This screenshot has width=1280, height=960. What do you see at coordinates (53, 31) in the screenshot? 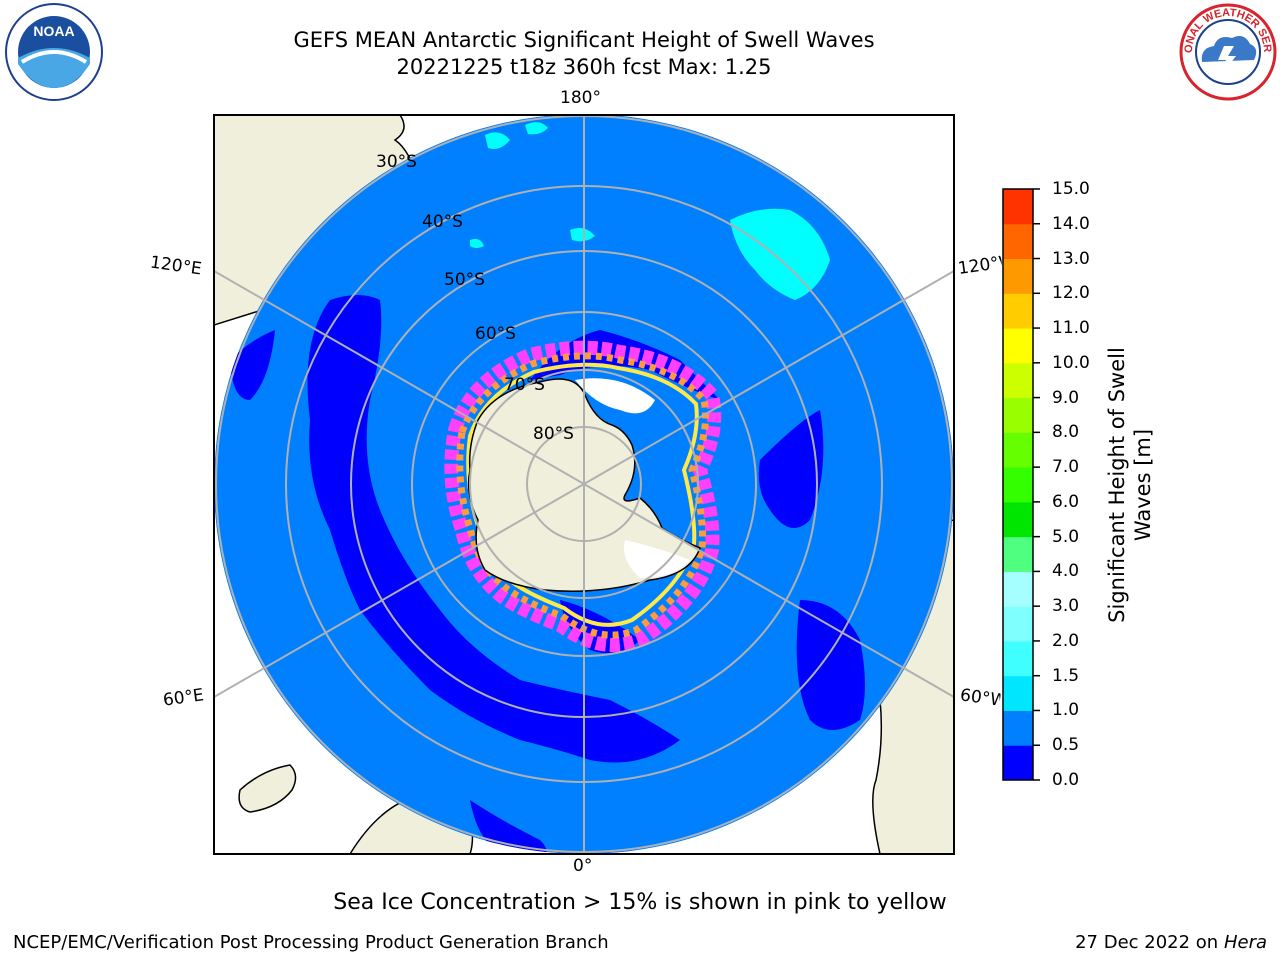
I see `noaa-logo-text: NOAA` at bounding box center [53, 31].